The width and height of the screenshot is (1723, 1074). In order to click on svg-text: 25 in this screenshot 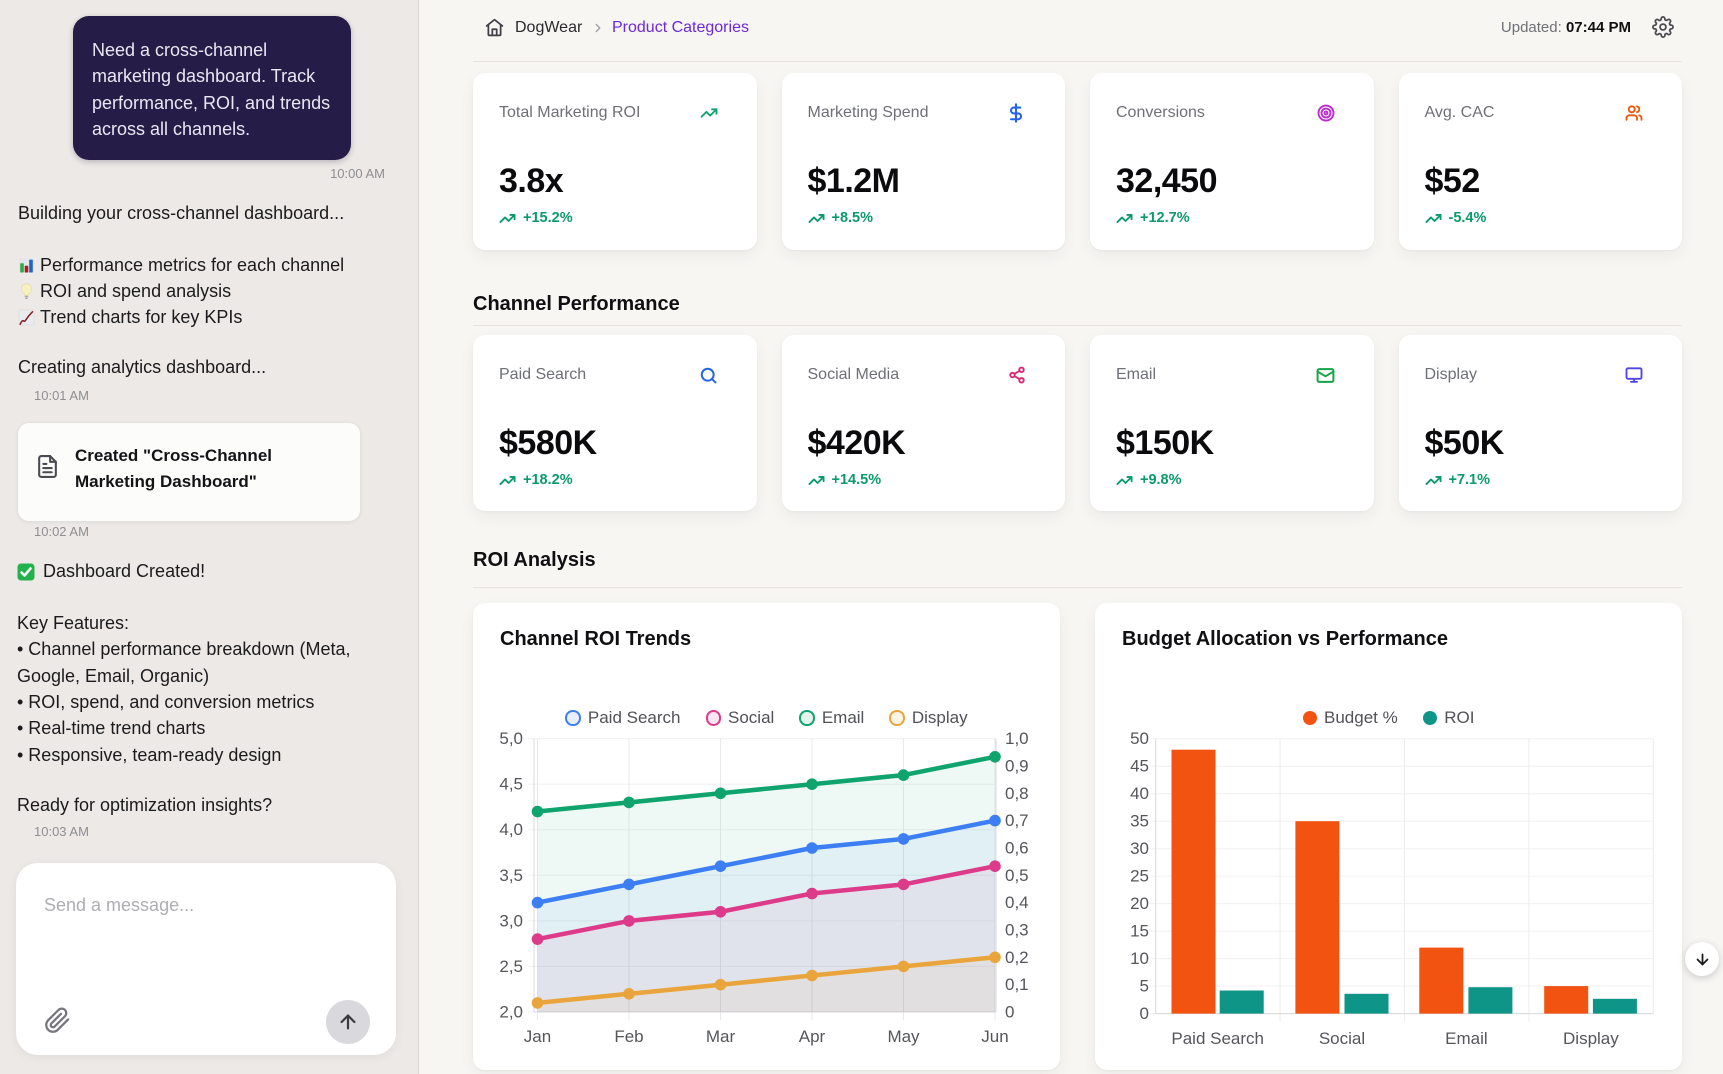, I will do `click(1139, 876)`.